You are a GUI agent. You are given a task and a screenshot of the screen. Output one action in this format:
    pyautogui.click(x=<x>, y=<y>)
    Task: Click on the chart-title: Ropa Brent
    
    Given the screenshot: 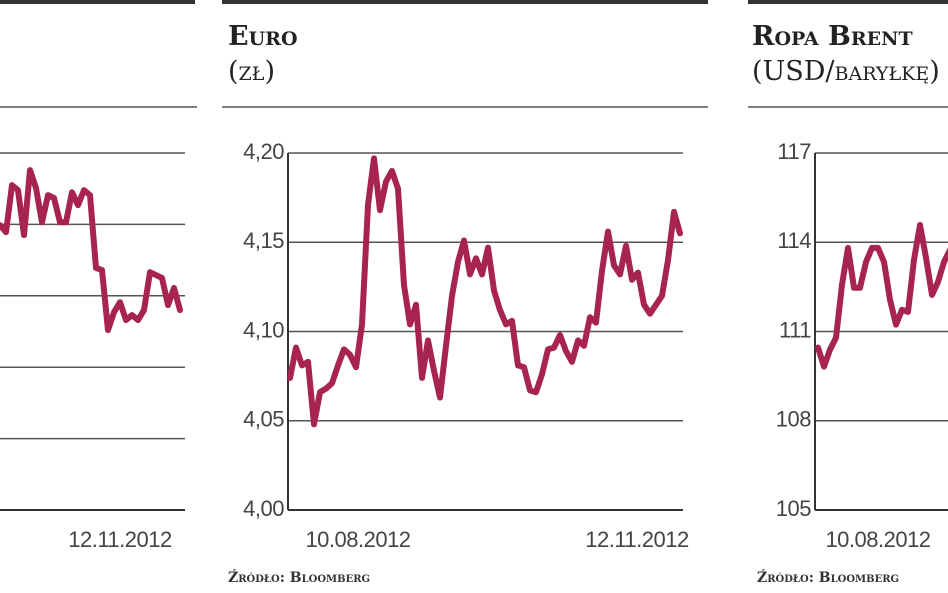 What is the action you would take?
    pyautogui.click(x=832, y=36)
    